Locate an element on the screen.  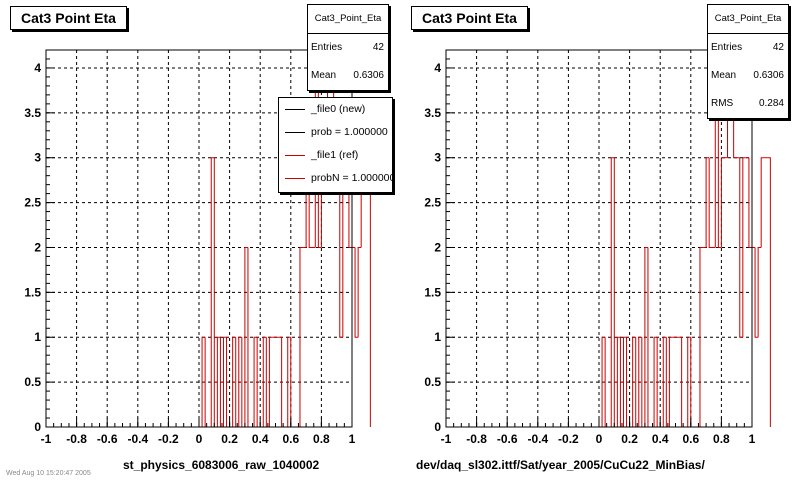
left-stats-mean-value: 0.6306 is located at coordinates (368, 75).